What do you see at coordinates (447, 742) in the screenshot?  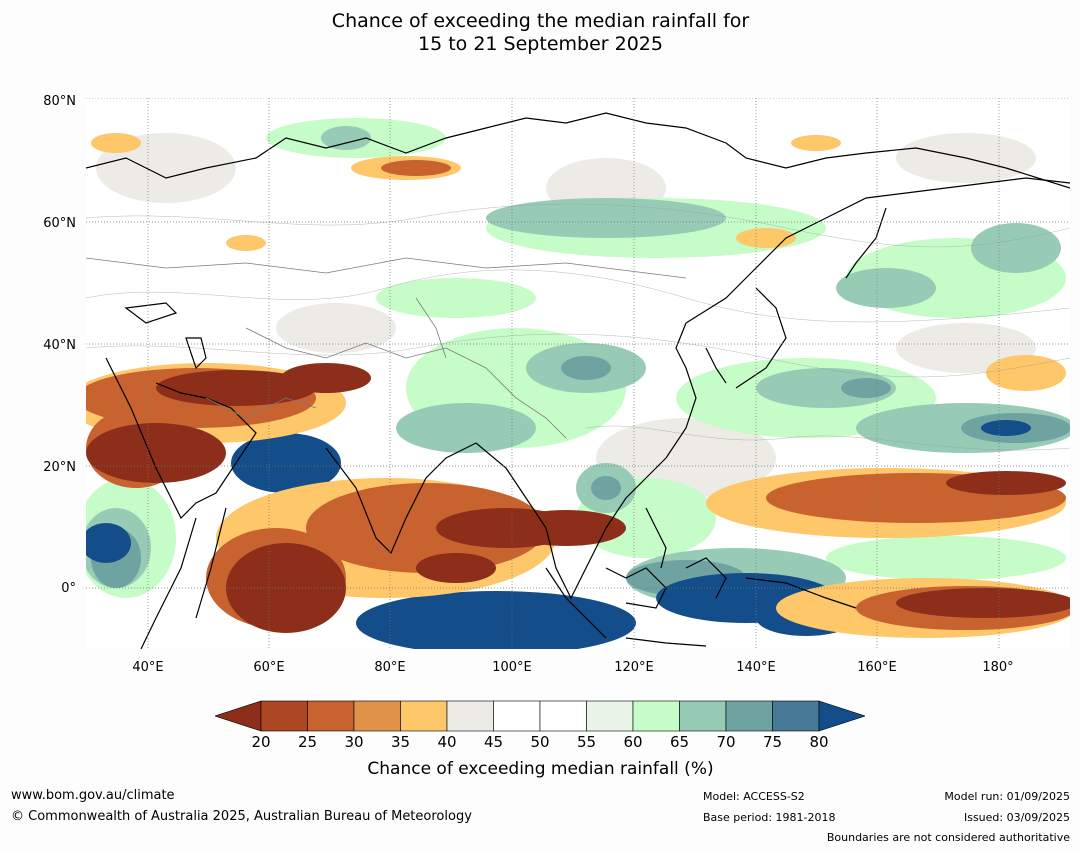 I see `colorbar-tick-label: 40` at bounding box center [447, 742].